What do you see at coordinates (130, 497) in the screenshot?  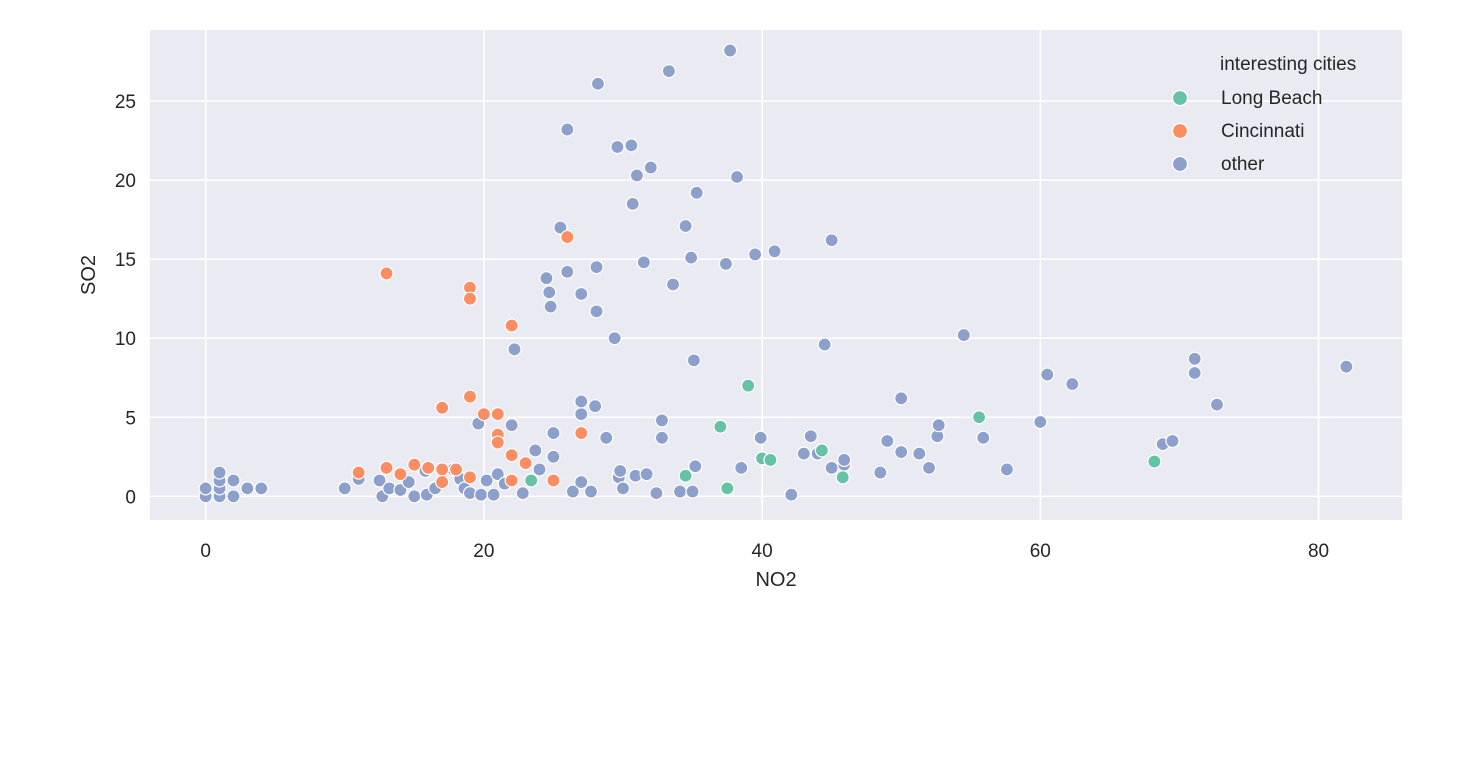 I see `y-tick-label: 0` at bounding box center [130, 497].